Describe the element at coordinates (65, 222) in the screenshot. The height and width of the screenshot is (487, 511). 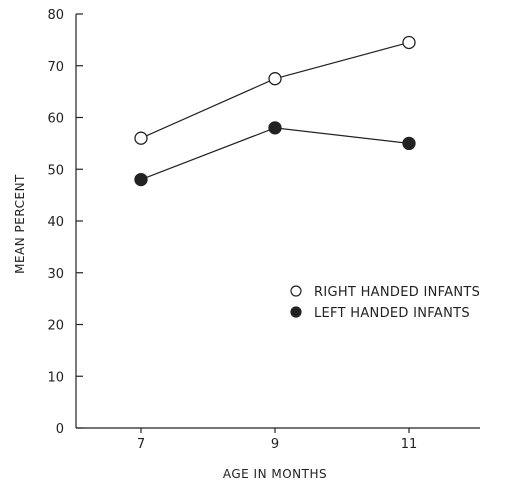
I see `y-ticks: 0 10 20 30 40 50 60 70 80` at that location.